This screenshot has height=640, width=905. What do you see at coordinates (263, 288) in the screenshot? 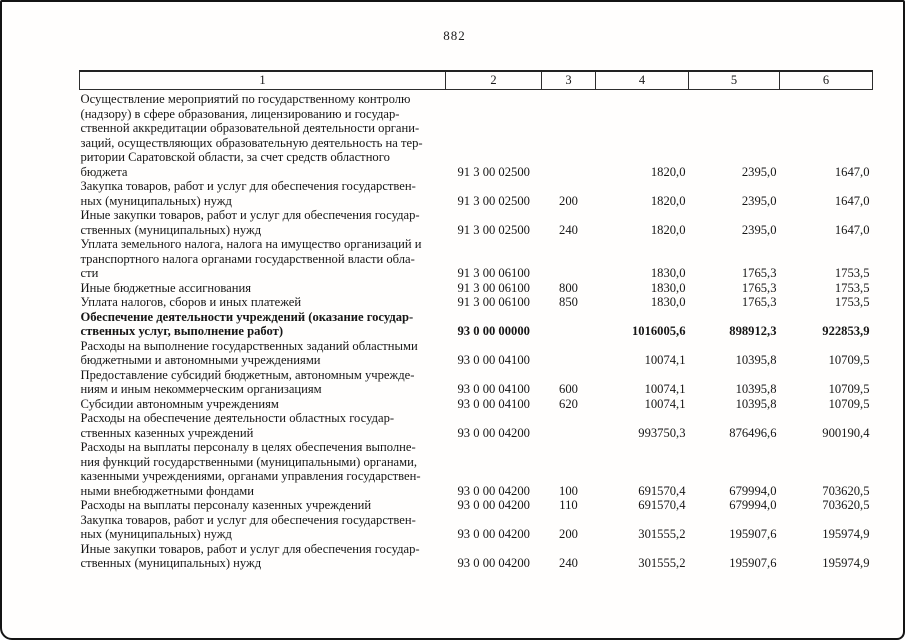
I see `row-name-cell: Иные бюджетные ассигнования` at bounding box center [263, 288].